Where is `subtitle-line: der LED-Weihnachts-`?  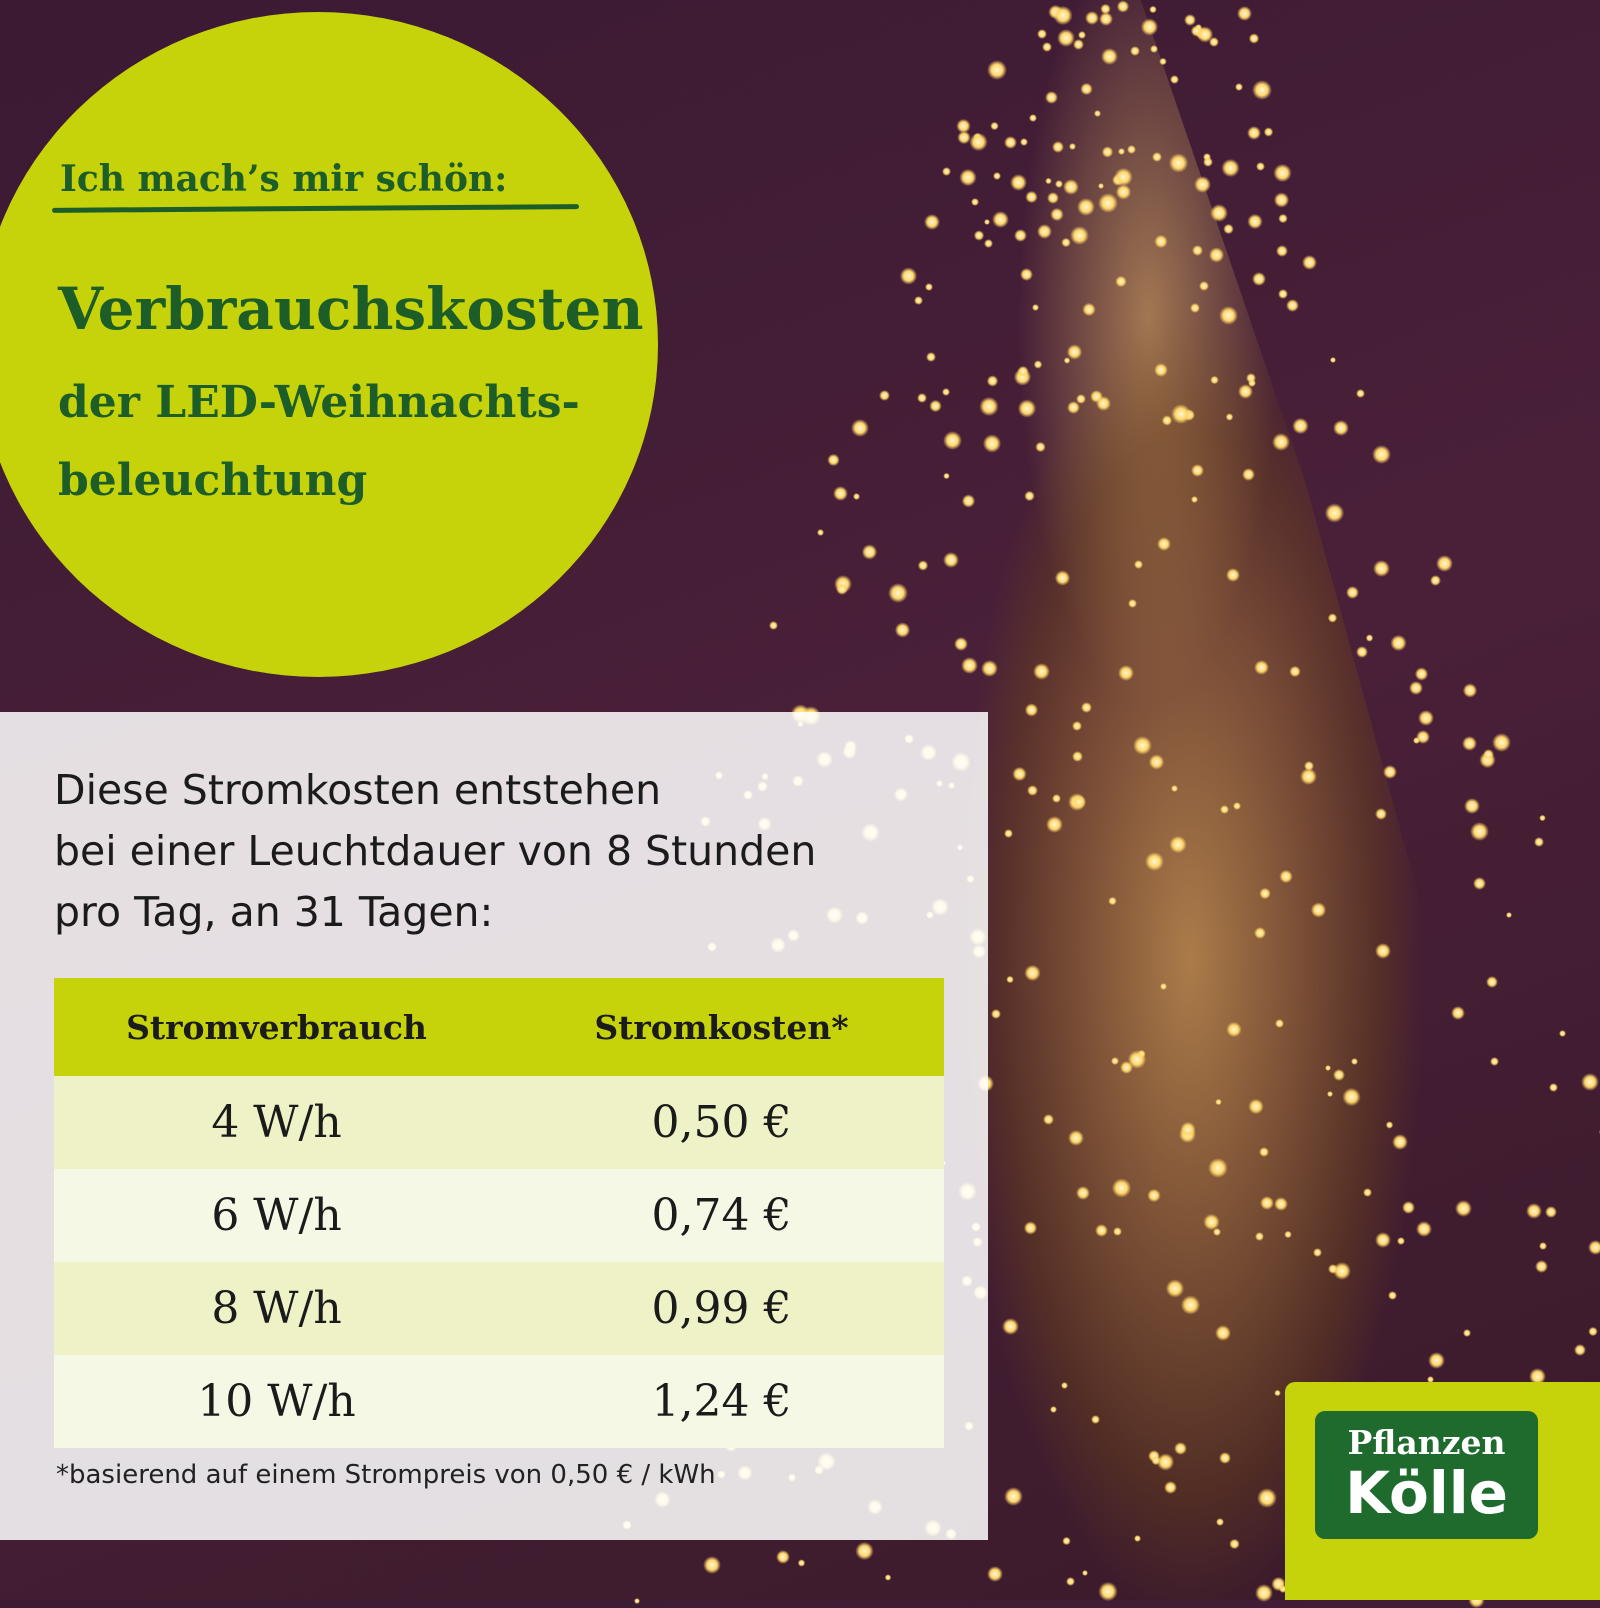
subtitle-line: der LED-Weihnachts- is located at coordinates (319, 402).